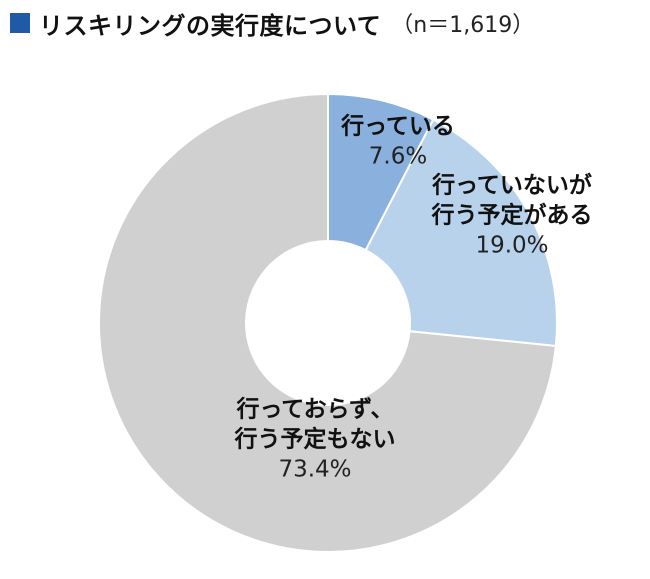 The image size is (650, 579). Describe the element at coordinates (512, 215) in the screenshot. I see `slice-category-label: 行う予定がある` at that location.